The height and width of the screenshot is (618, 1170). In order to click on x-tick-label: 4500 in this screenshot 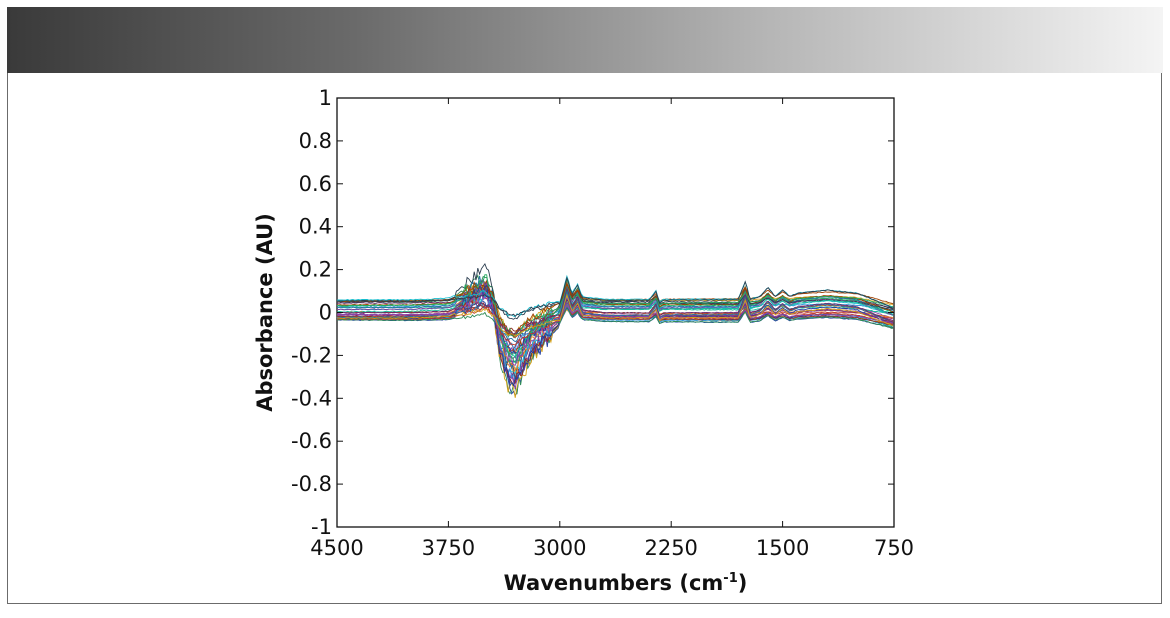, I will do `click(336, 548)`.